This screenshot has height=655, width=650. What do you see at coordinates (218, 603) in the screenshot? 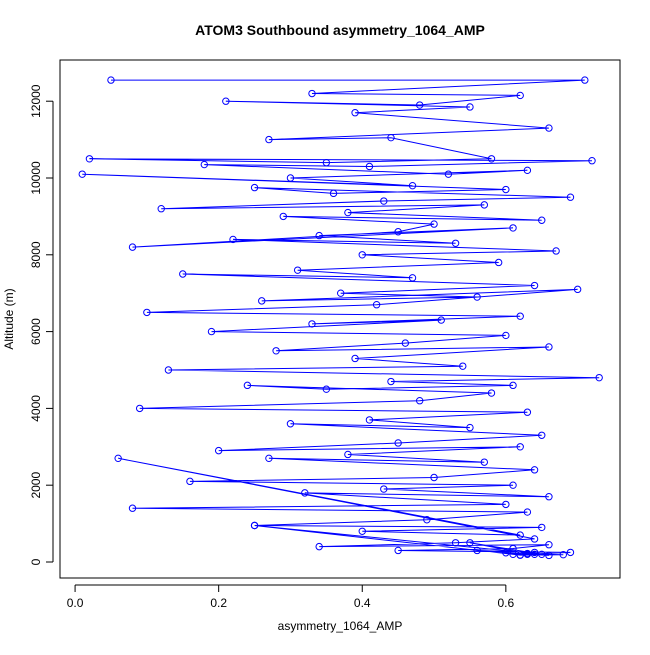
I see `x-tick-label: 0.2` at bounding box center [218, 603].